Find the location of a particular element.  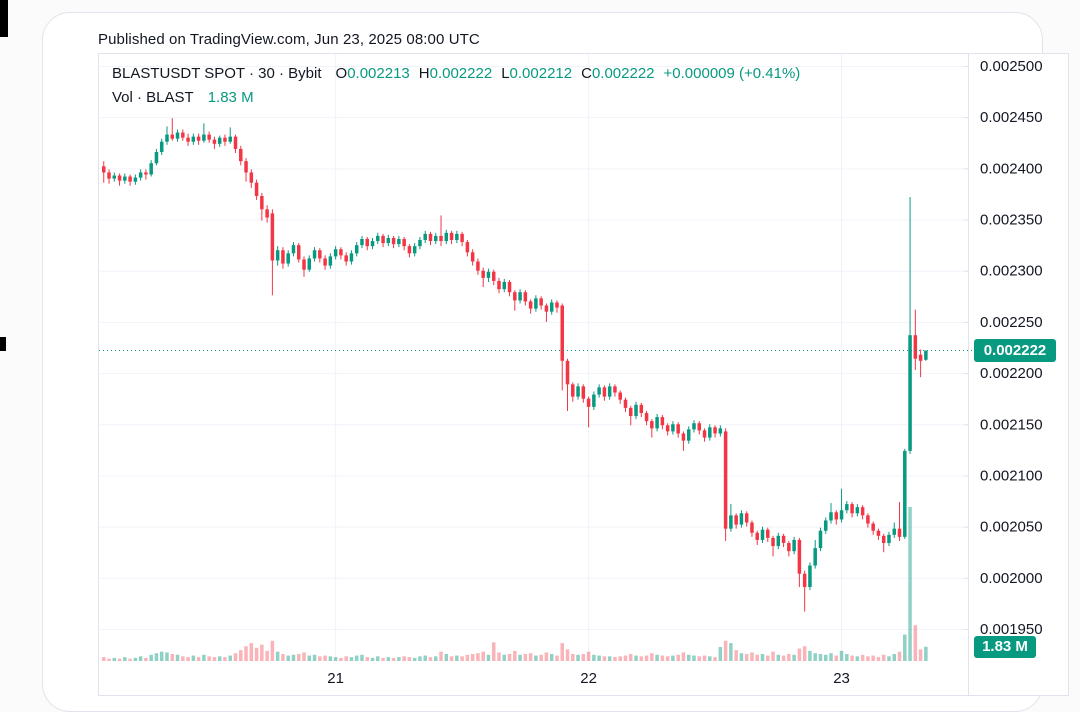

price-tick-label: 0.002350 is located at coordinates (1011, 220).